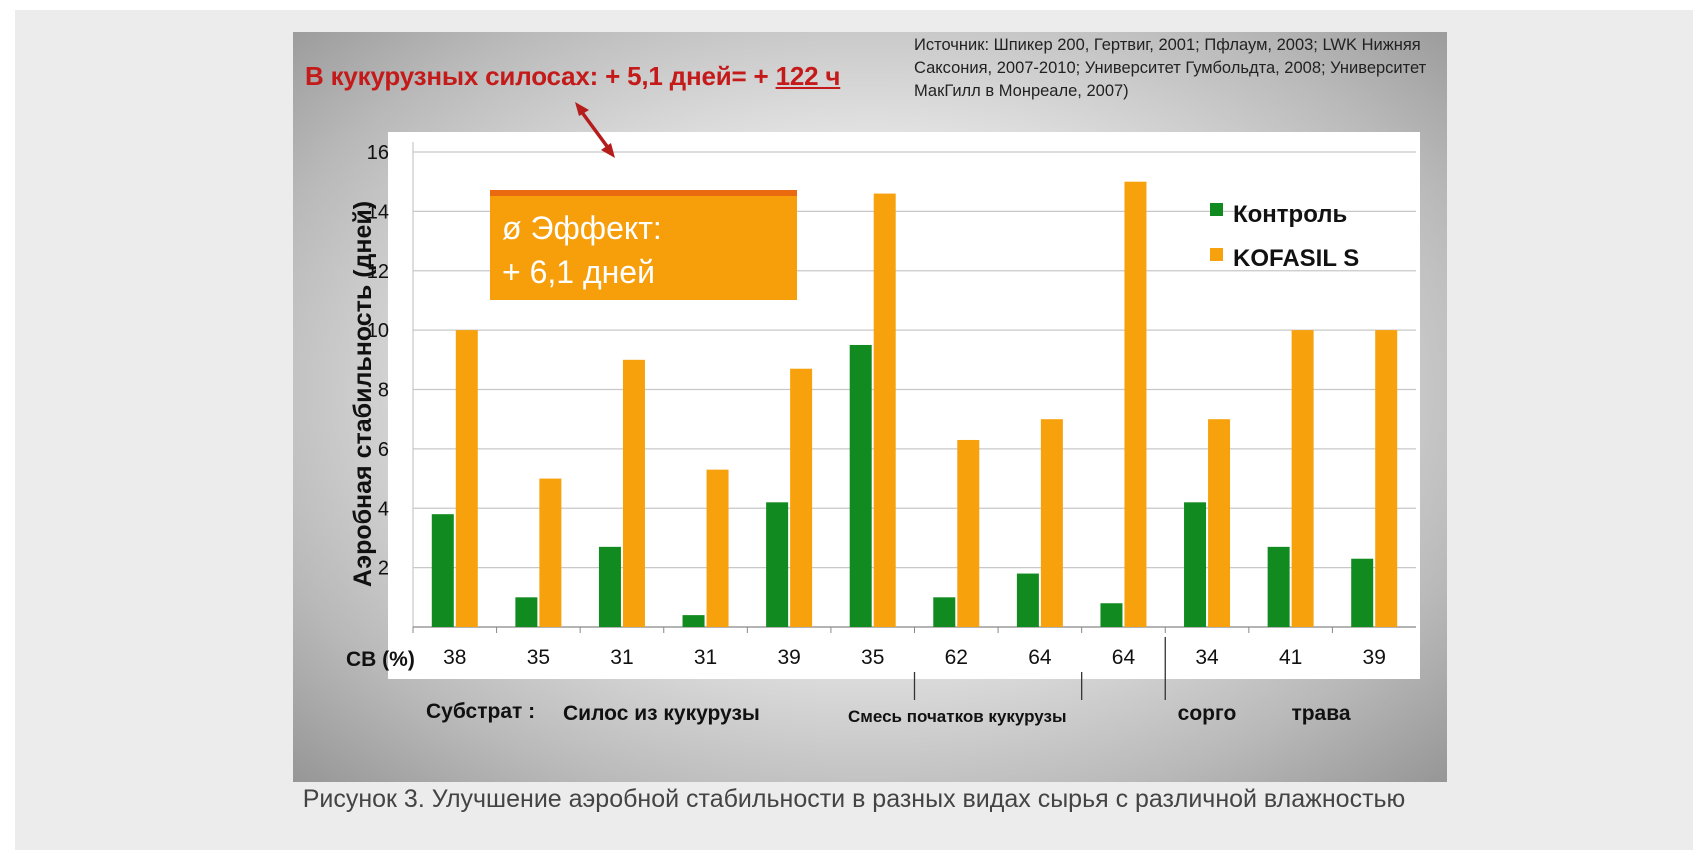  Describe the element at coordinates (1290, 657) in the screenshot. I see `x-tick-label: 41` at that location.